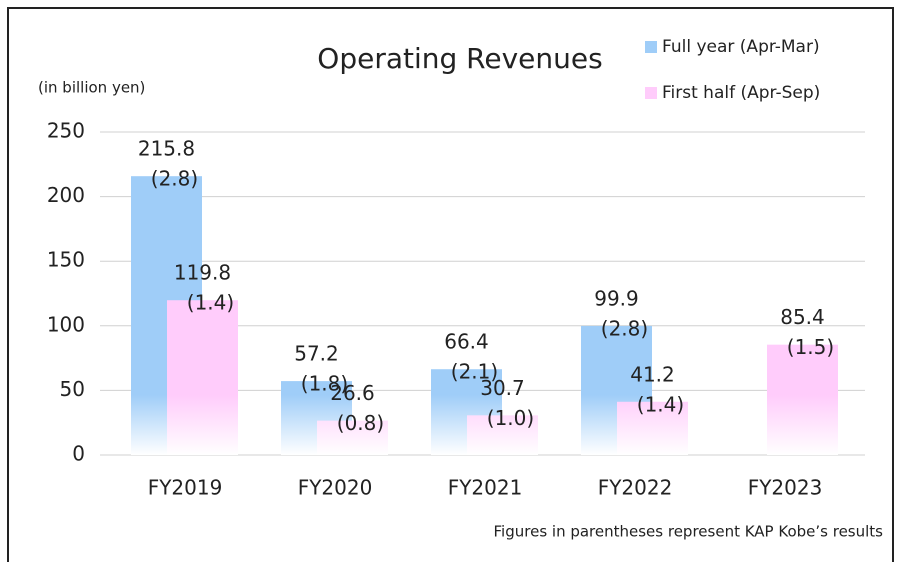 This screenshot has width=901, height=562. Describe the element at coordinates (78, 454) in the screenshot. I see `y-tick-label: 0` at that location.